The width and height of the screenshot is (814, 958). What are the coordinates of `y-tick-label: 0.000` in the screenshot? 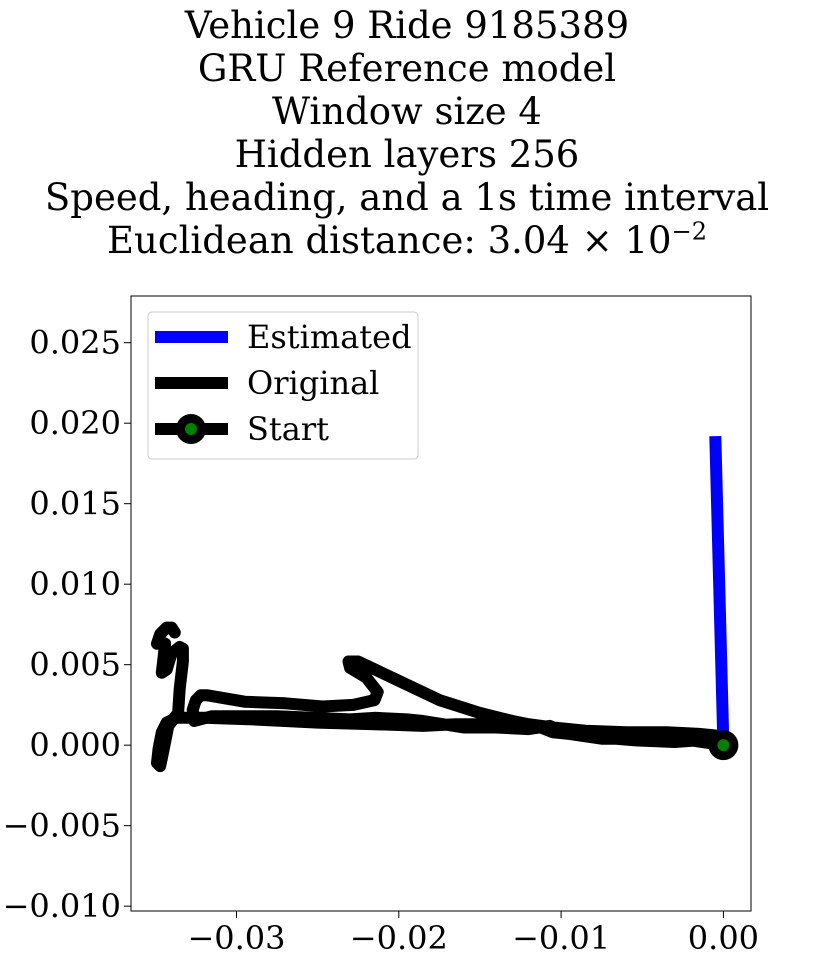 It's located at (75, 745).